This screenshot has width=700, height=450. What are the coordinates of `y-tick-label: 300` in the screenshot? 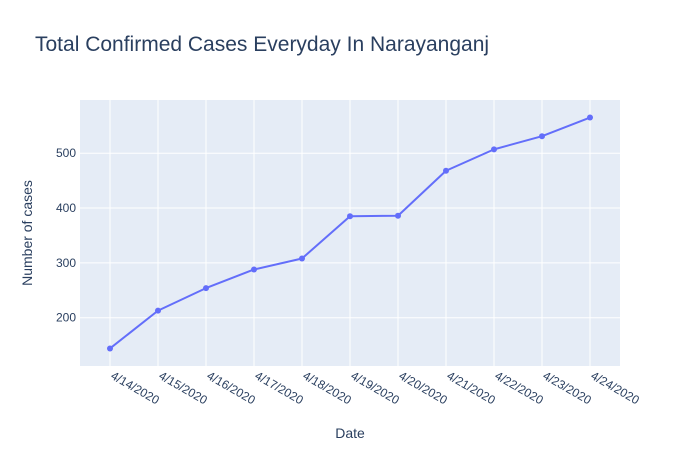 It's located at (66, 263).